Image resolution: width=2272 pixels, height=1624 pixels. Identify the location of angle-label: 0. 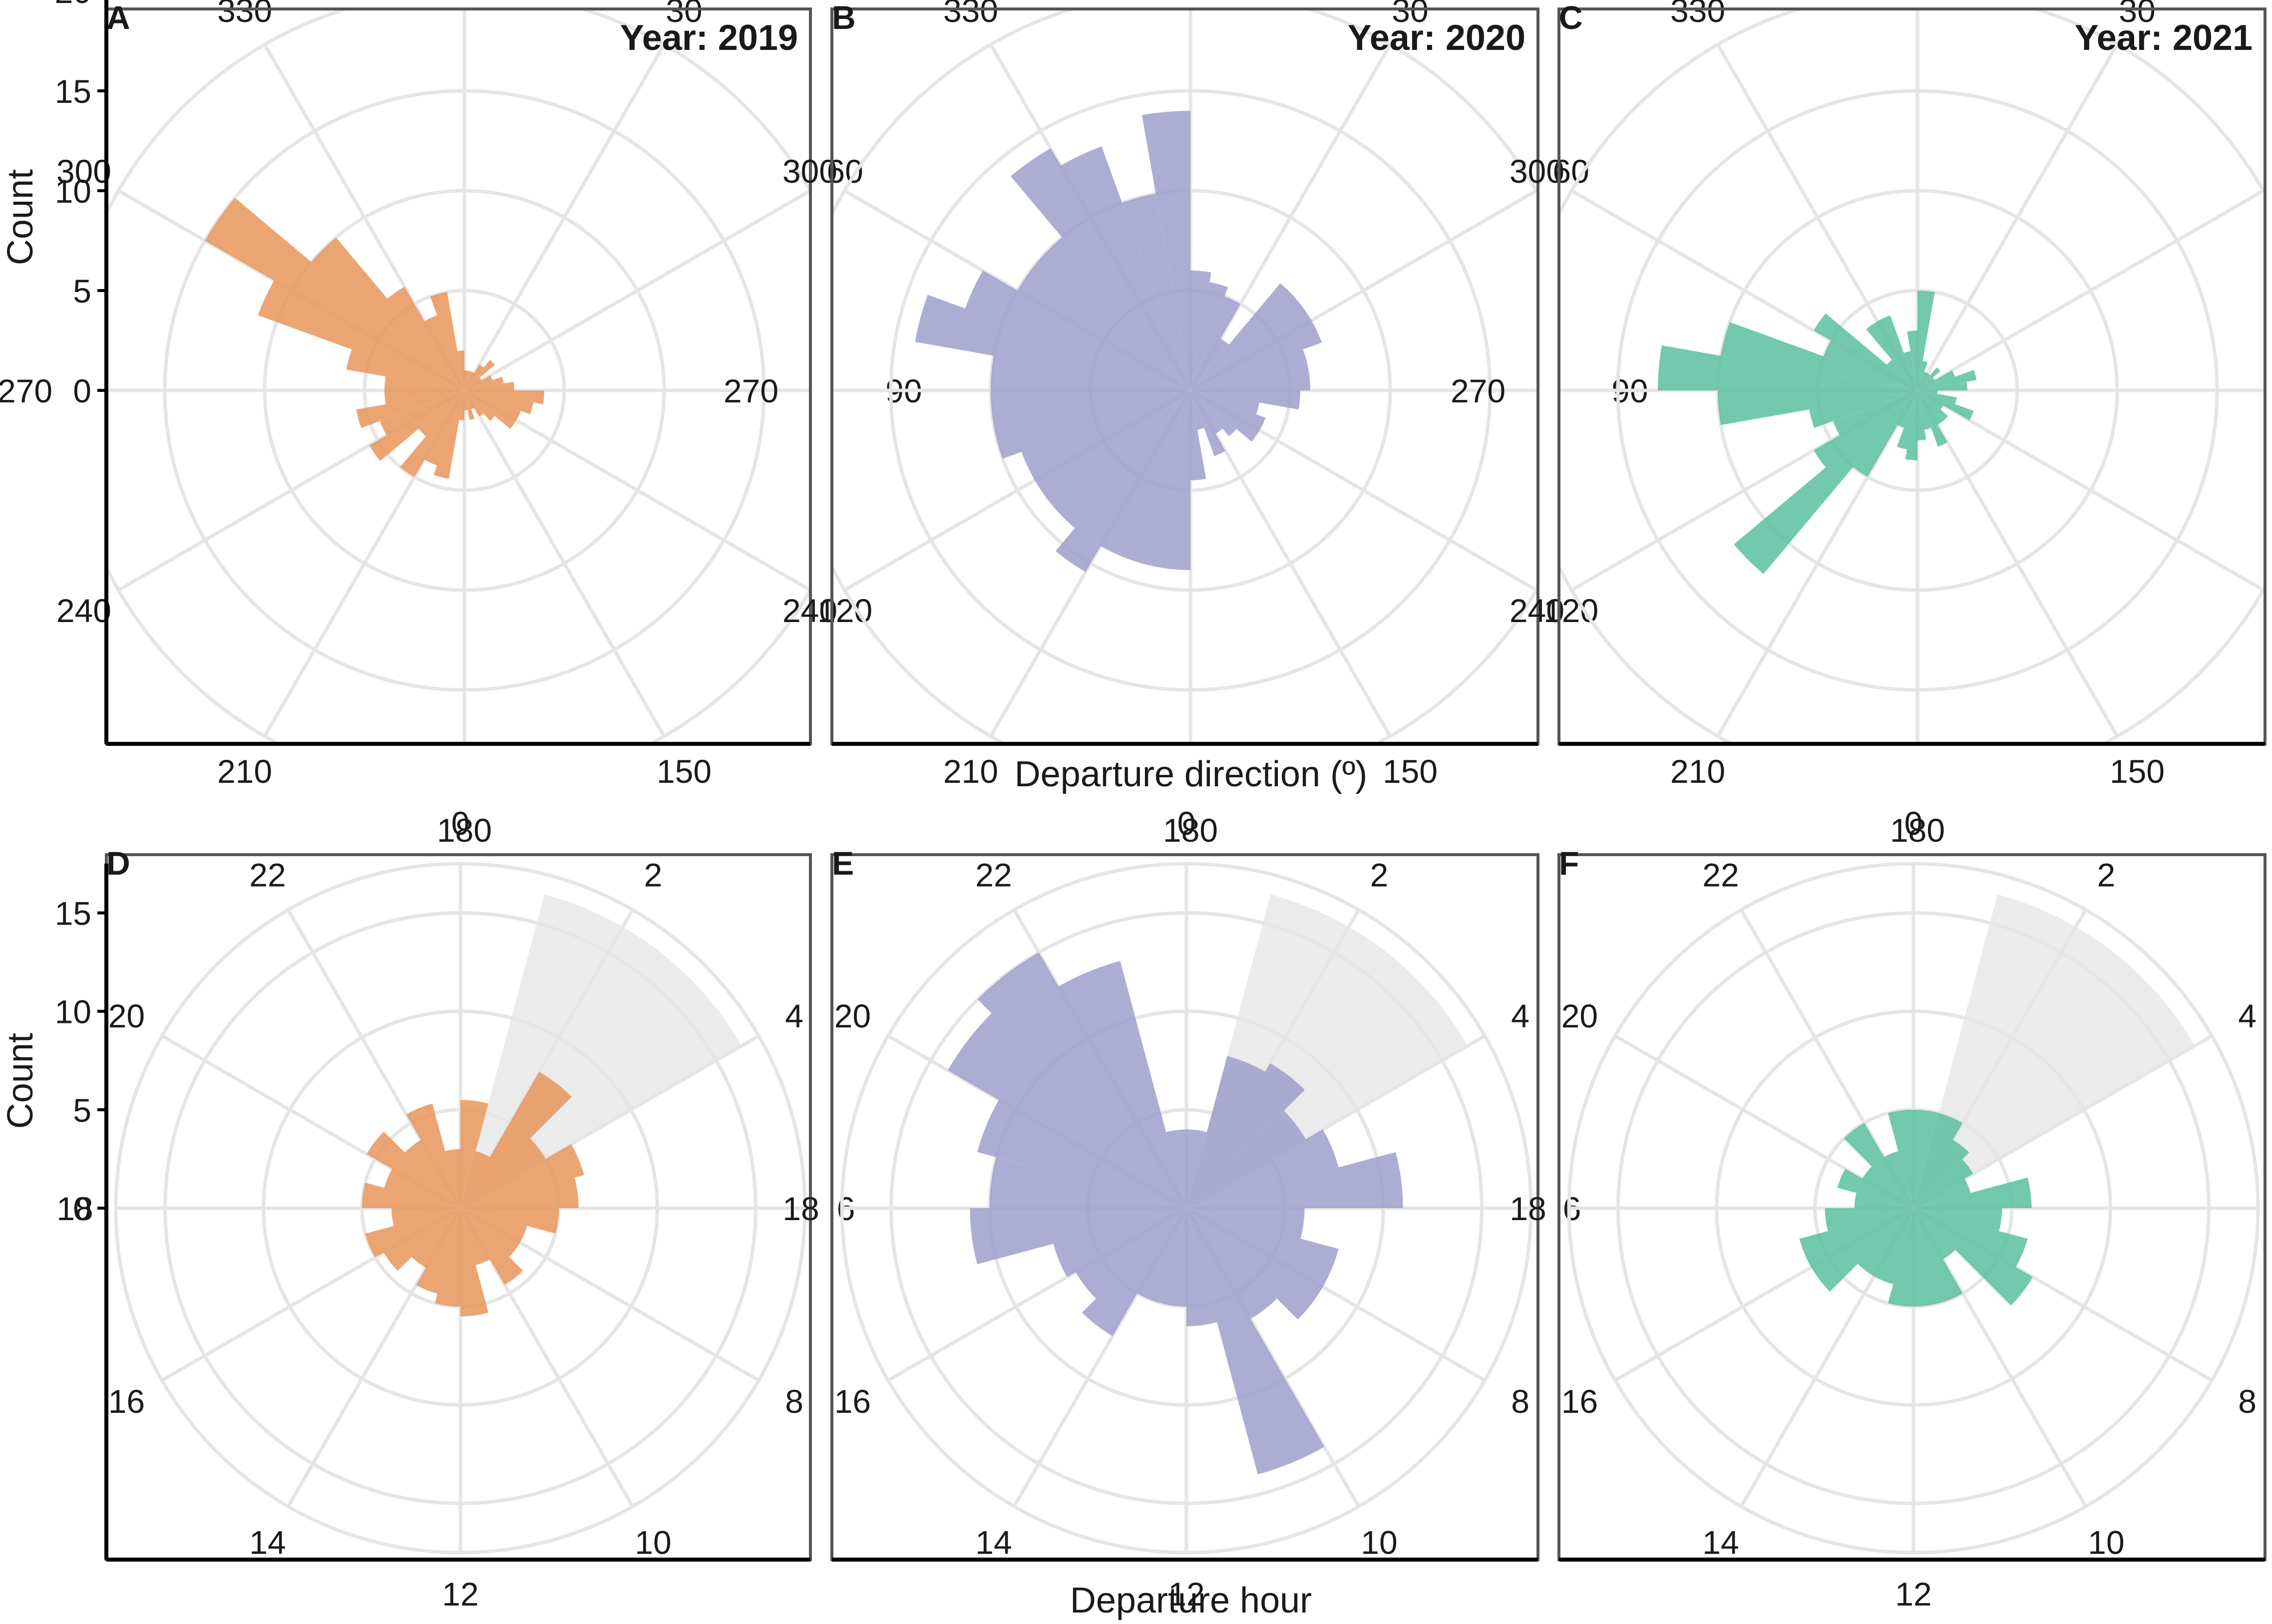
(1913, 823).